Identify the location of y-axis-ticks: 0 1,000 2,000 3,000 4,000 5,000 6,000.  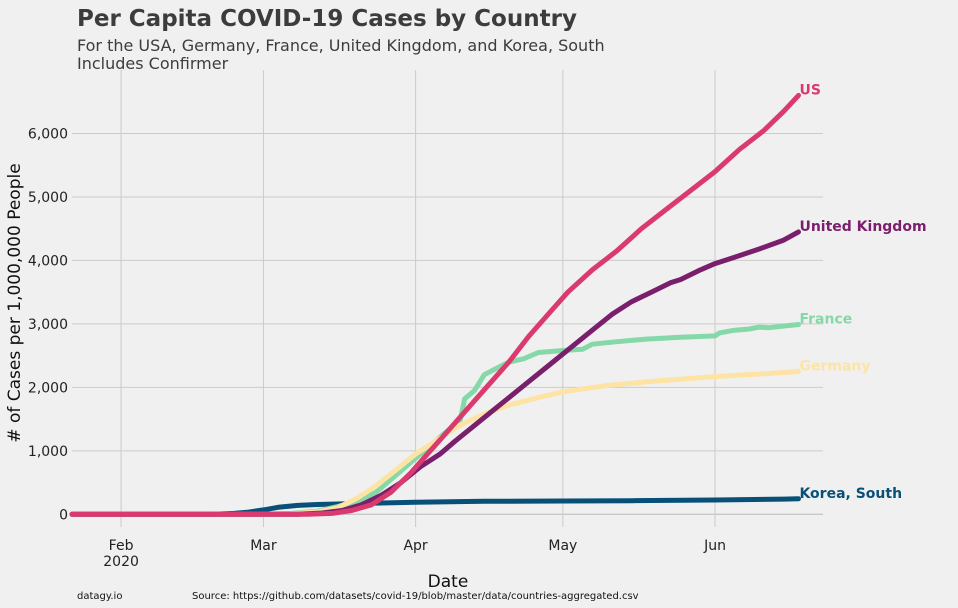
(48, 324).